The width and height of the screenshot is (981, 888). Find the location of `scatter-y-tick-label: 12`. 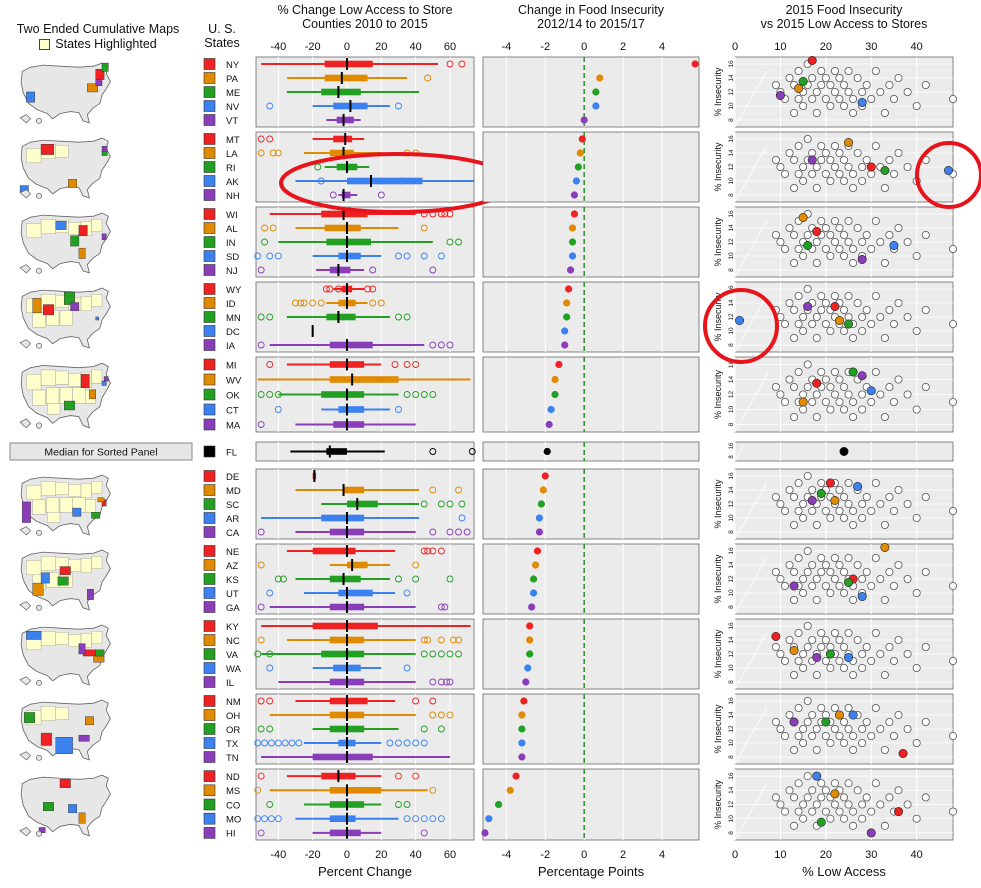

scatter-y-tick-label: 12 is located at coordinates (731, 504).